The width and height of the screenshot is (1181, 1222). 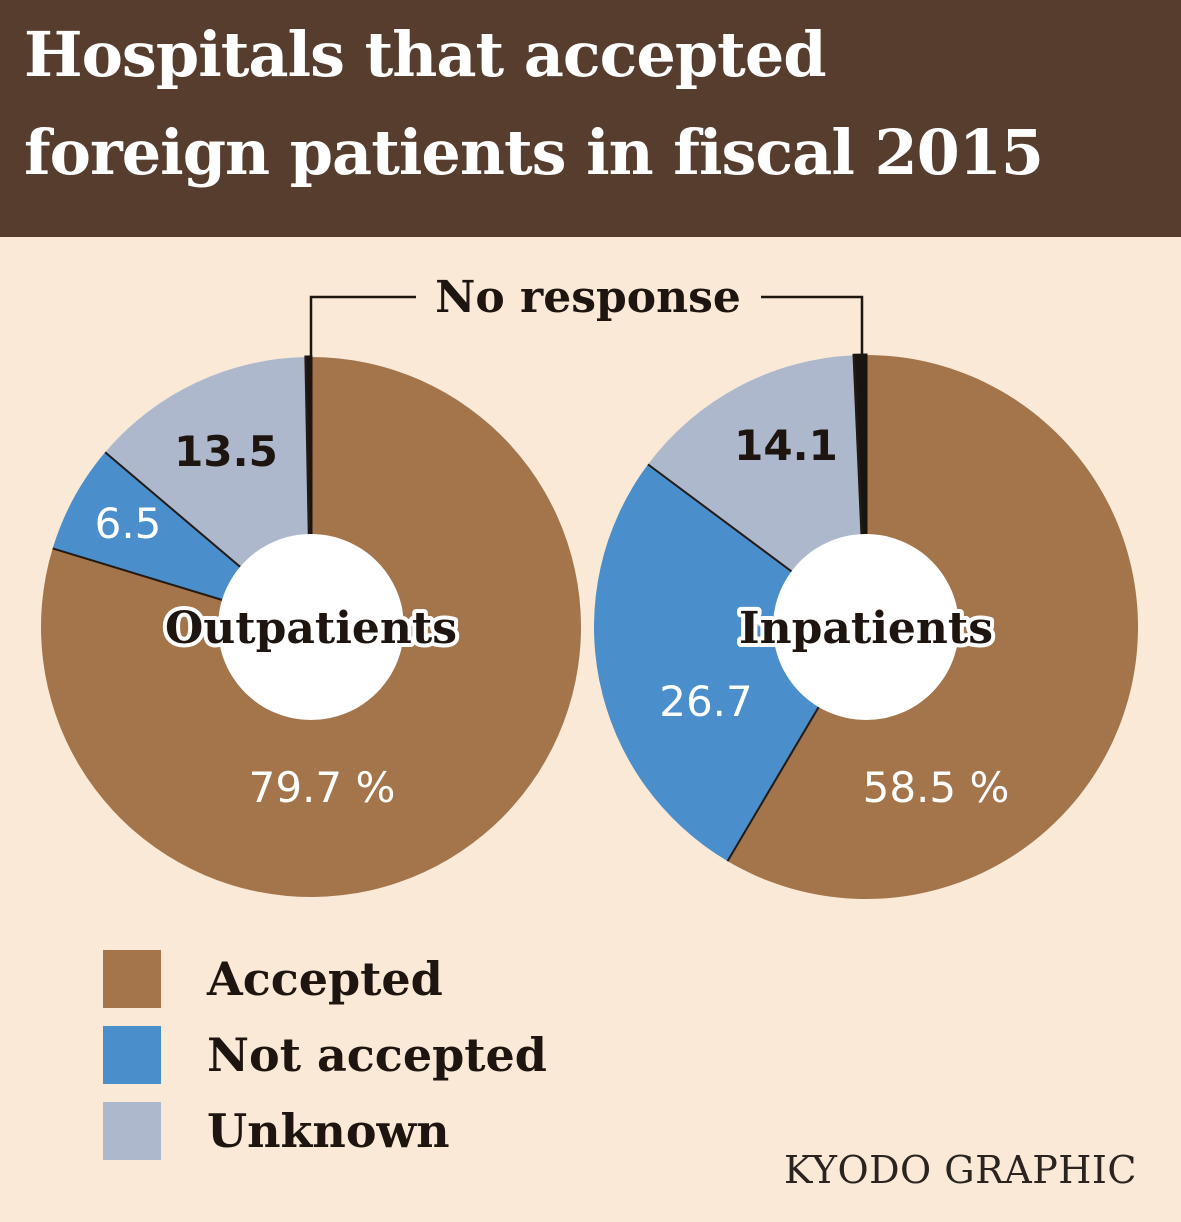 I want to click on data-label-inpatients-not-accepted: 26.7, so click(x=706, y=701).